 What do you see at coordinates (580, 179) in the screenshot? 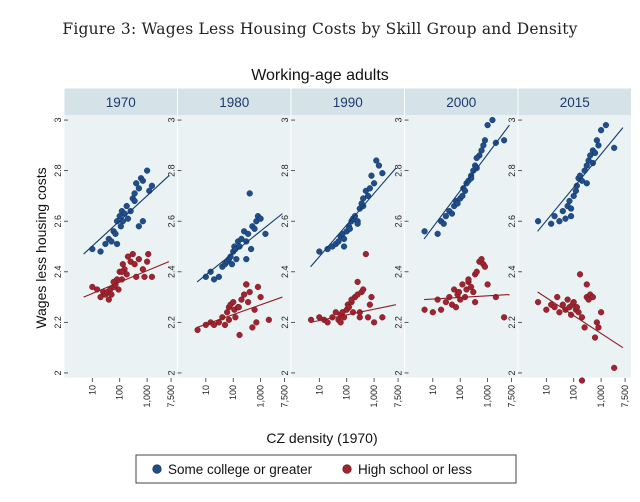
I see `fit-line-college` at bounding box center [580, 179].